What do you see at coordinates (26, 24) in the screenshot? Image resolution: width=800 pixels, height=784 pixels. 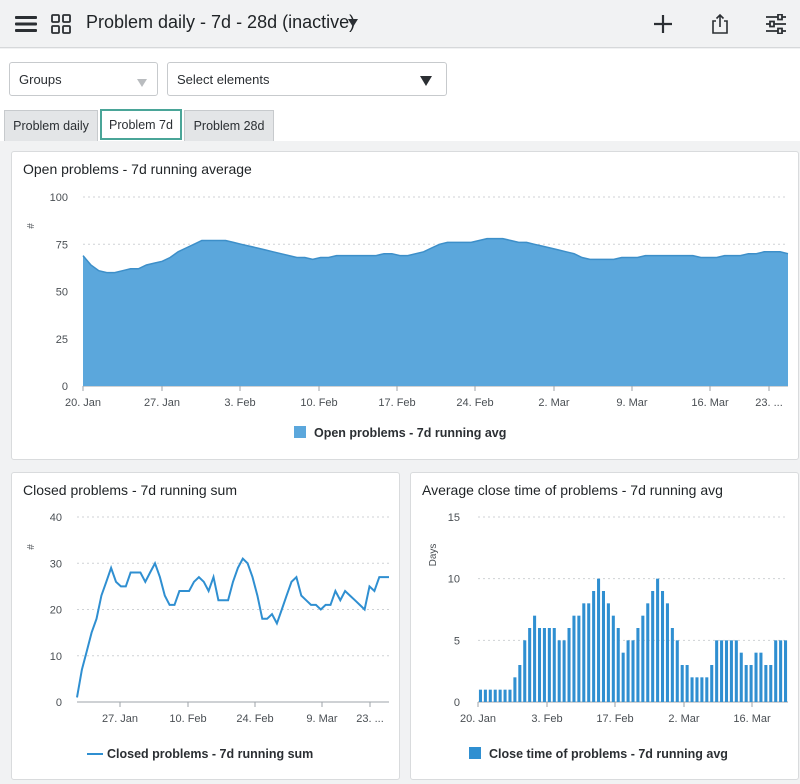 I see `menu-icon` at bounding box center [26, 24].